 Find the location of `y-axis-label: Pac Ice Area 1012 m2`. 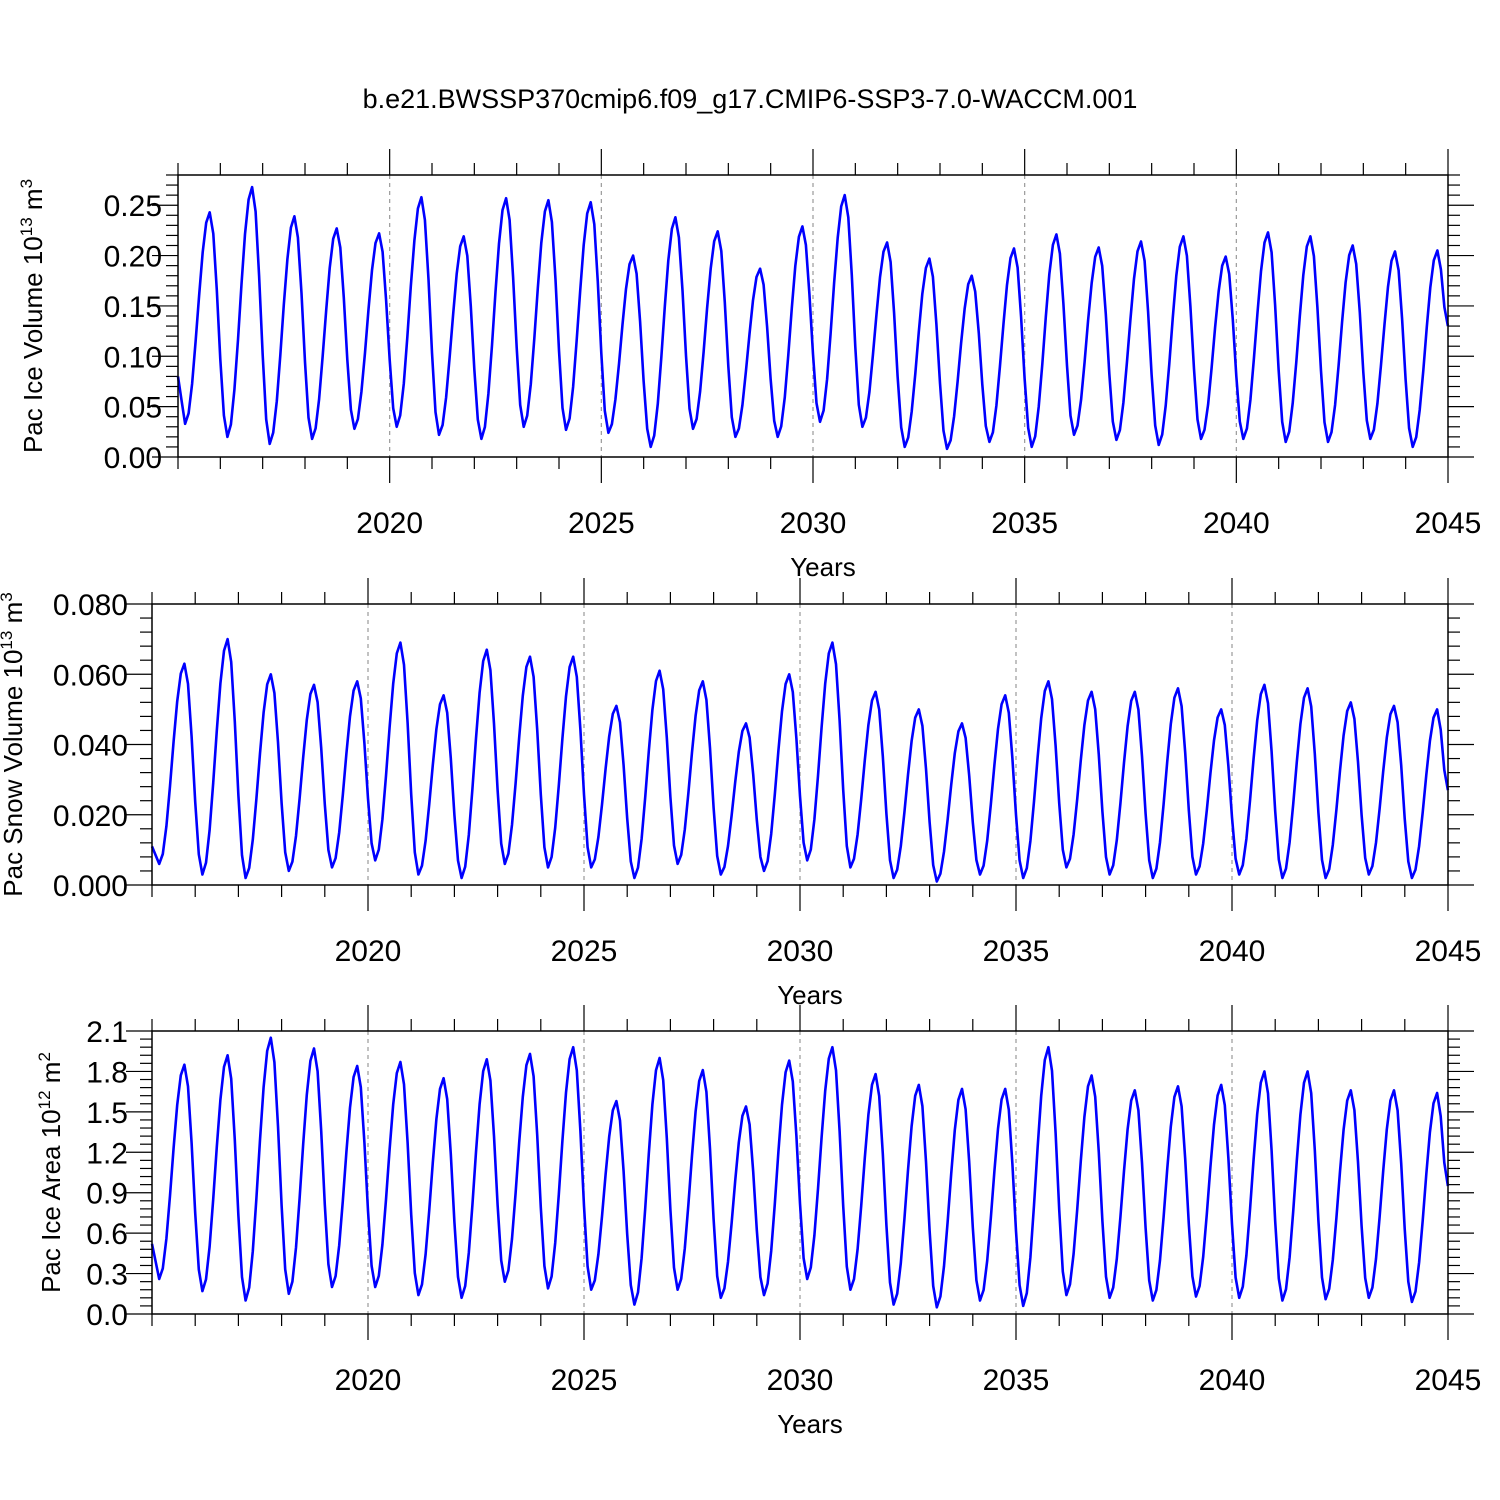

y-axis-label: Pac Ice Area 1012 m2 is located at coordinates (50, 1172).